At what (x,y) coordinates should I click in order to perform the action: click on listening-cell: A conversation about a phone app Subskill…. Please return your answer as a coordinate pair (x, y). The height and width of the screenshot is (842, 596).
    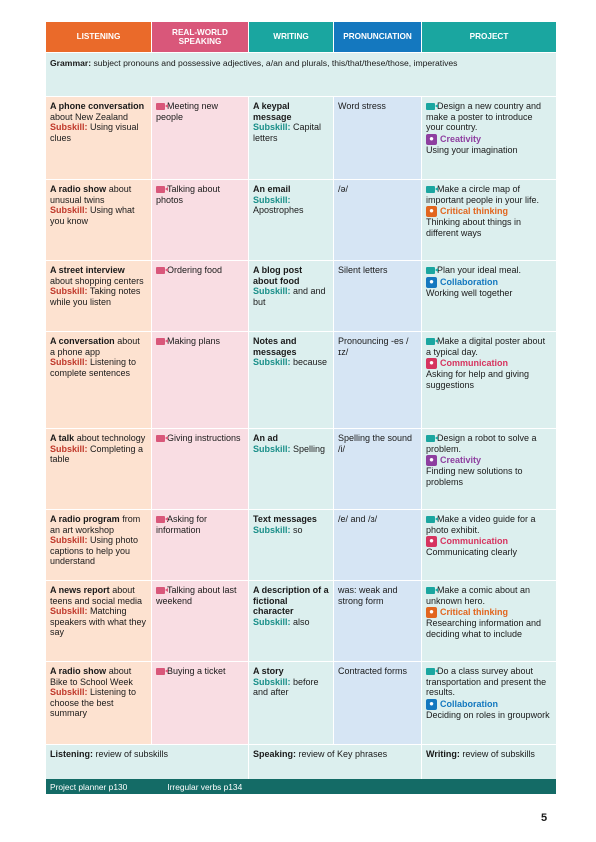
    Looking at the image, I should click on (99, 380).